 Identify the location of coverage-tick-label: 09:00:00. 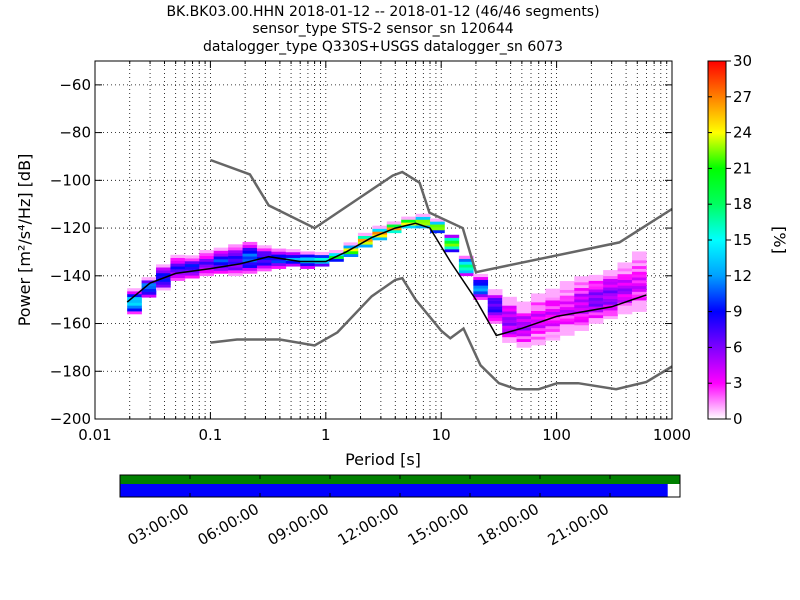
(298, 524).